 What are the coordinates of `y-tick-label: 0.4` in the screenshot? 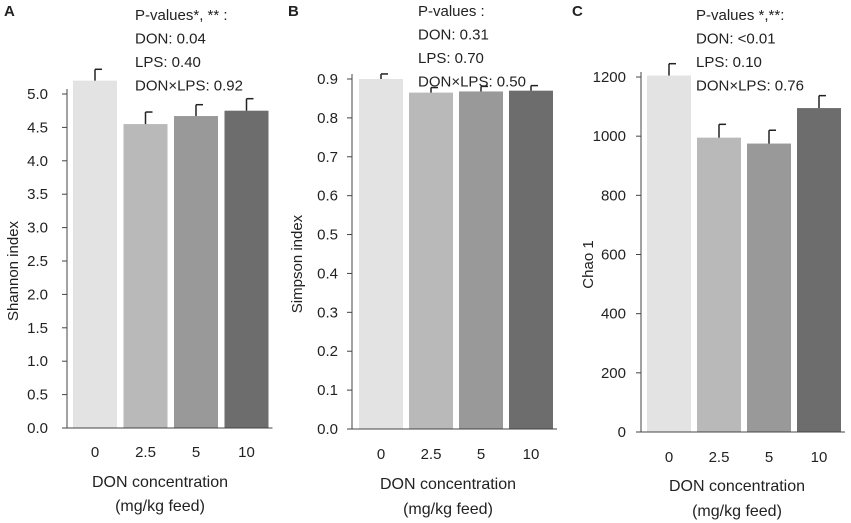 It's located at (327, 273).